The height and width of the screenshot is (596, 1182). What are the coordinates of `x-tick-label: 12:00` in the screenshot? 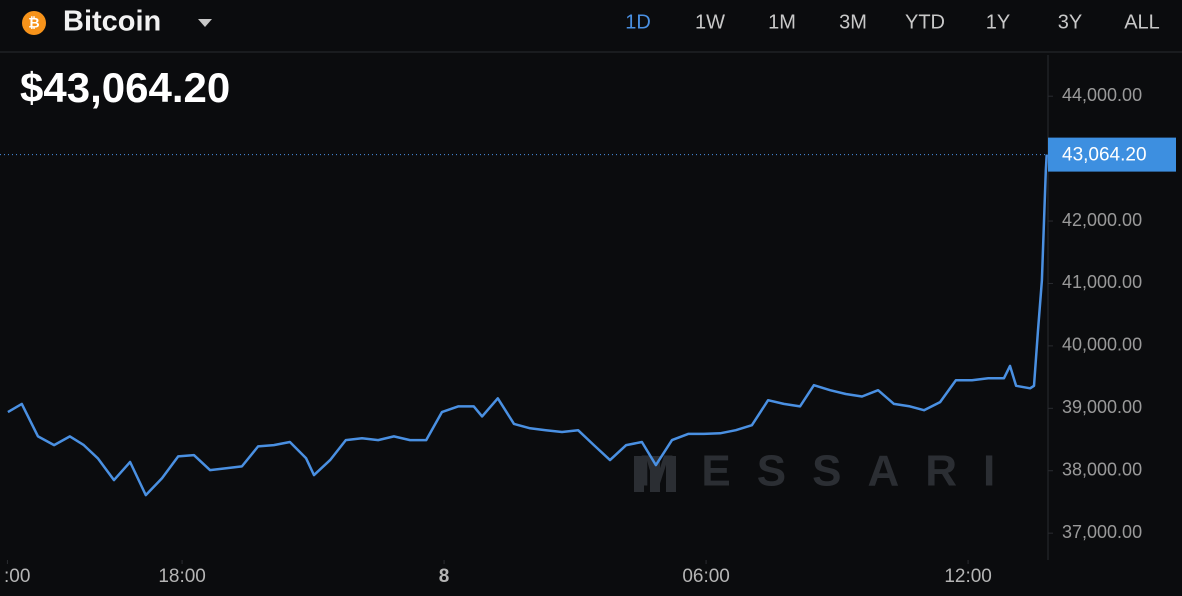 It's located at (968, 576).